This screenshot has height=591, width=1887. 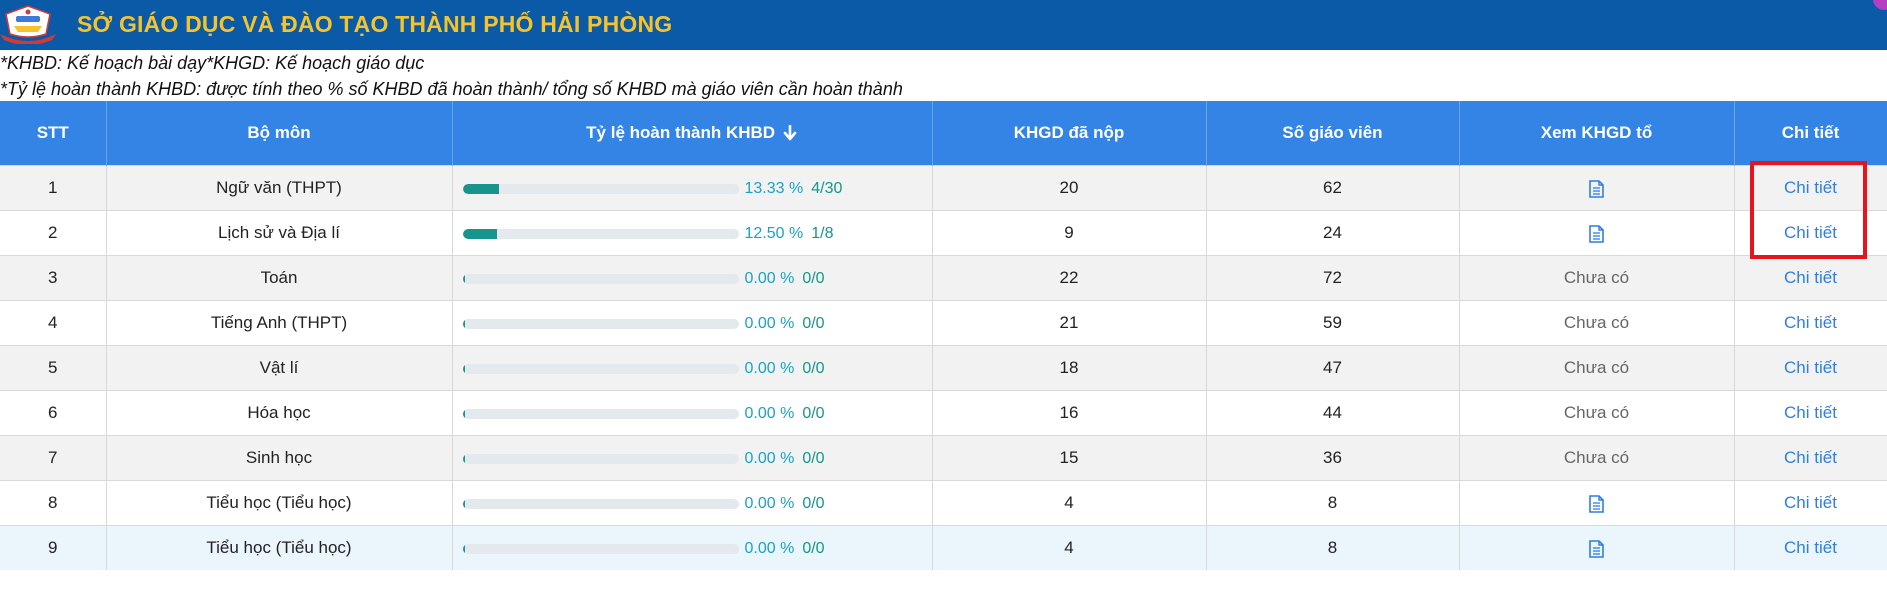 I want to click on cell-subject: Toán, so click(x=279, y=278).